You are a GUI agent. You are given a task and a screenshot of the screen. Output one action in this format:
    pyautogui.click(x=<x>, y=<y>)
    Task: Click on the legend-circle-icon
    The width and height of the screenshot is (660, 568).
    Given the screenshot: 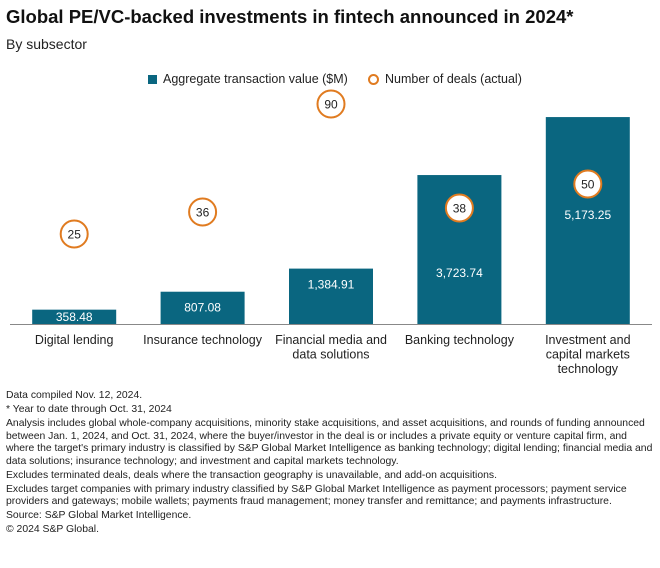 What is the action you would take?
    pyautogui.click(x=373, y=79)
    